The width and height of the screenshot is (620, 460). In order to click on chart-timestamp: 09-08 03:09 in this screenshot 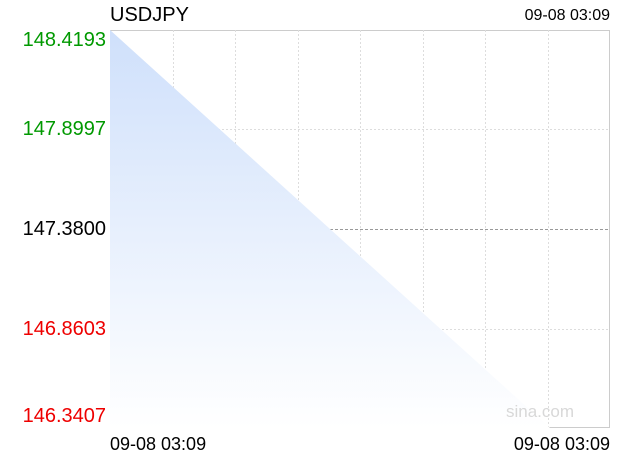, I will do `click(567, 15)`.